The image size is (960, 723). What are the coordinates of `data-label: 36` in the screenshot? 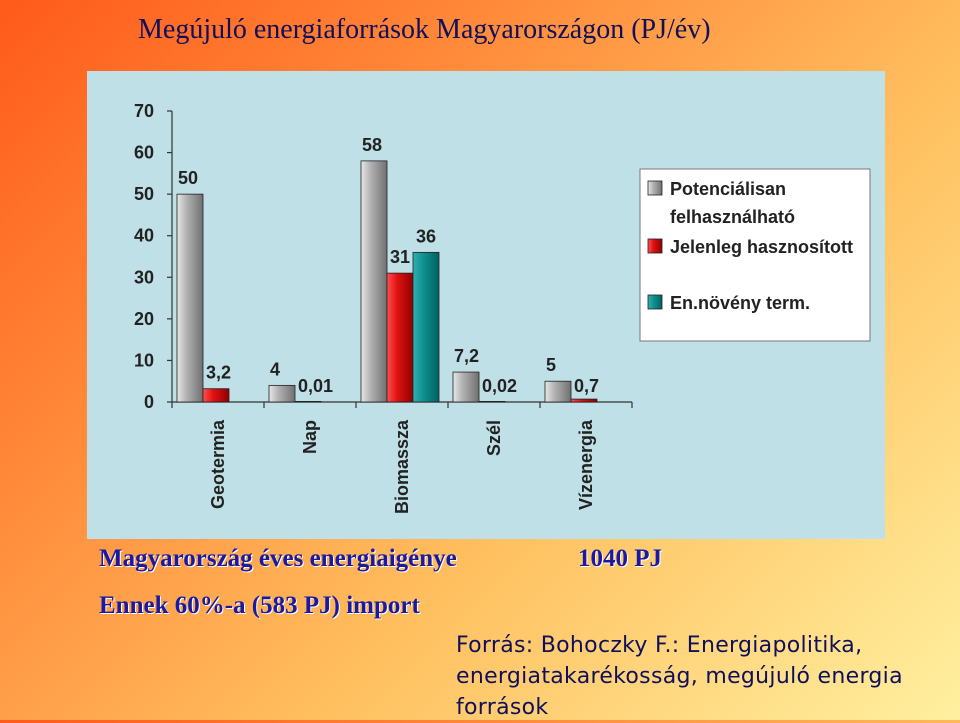 It's located at (426, 236).